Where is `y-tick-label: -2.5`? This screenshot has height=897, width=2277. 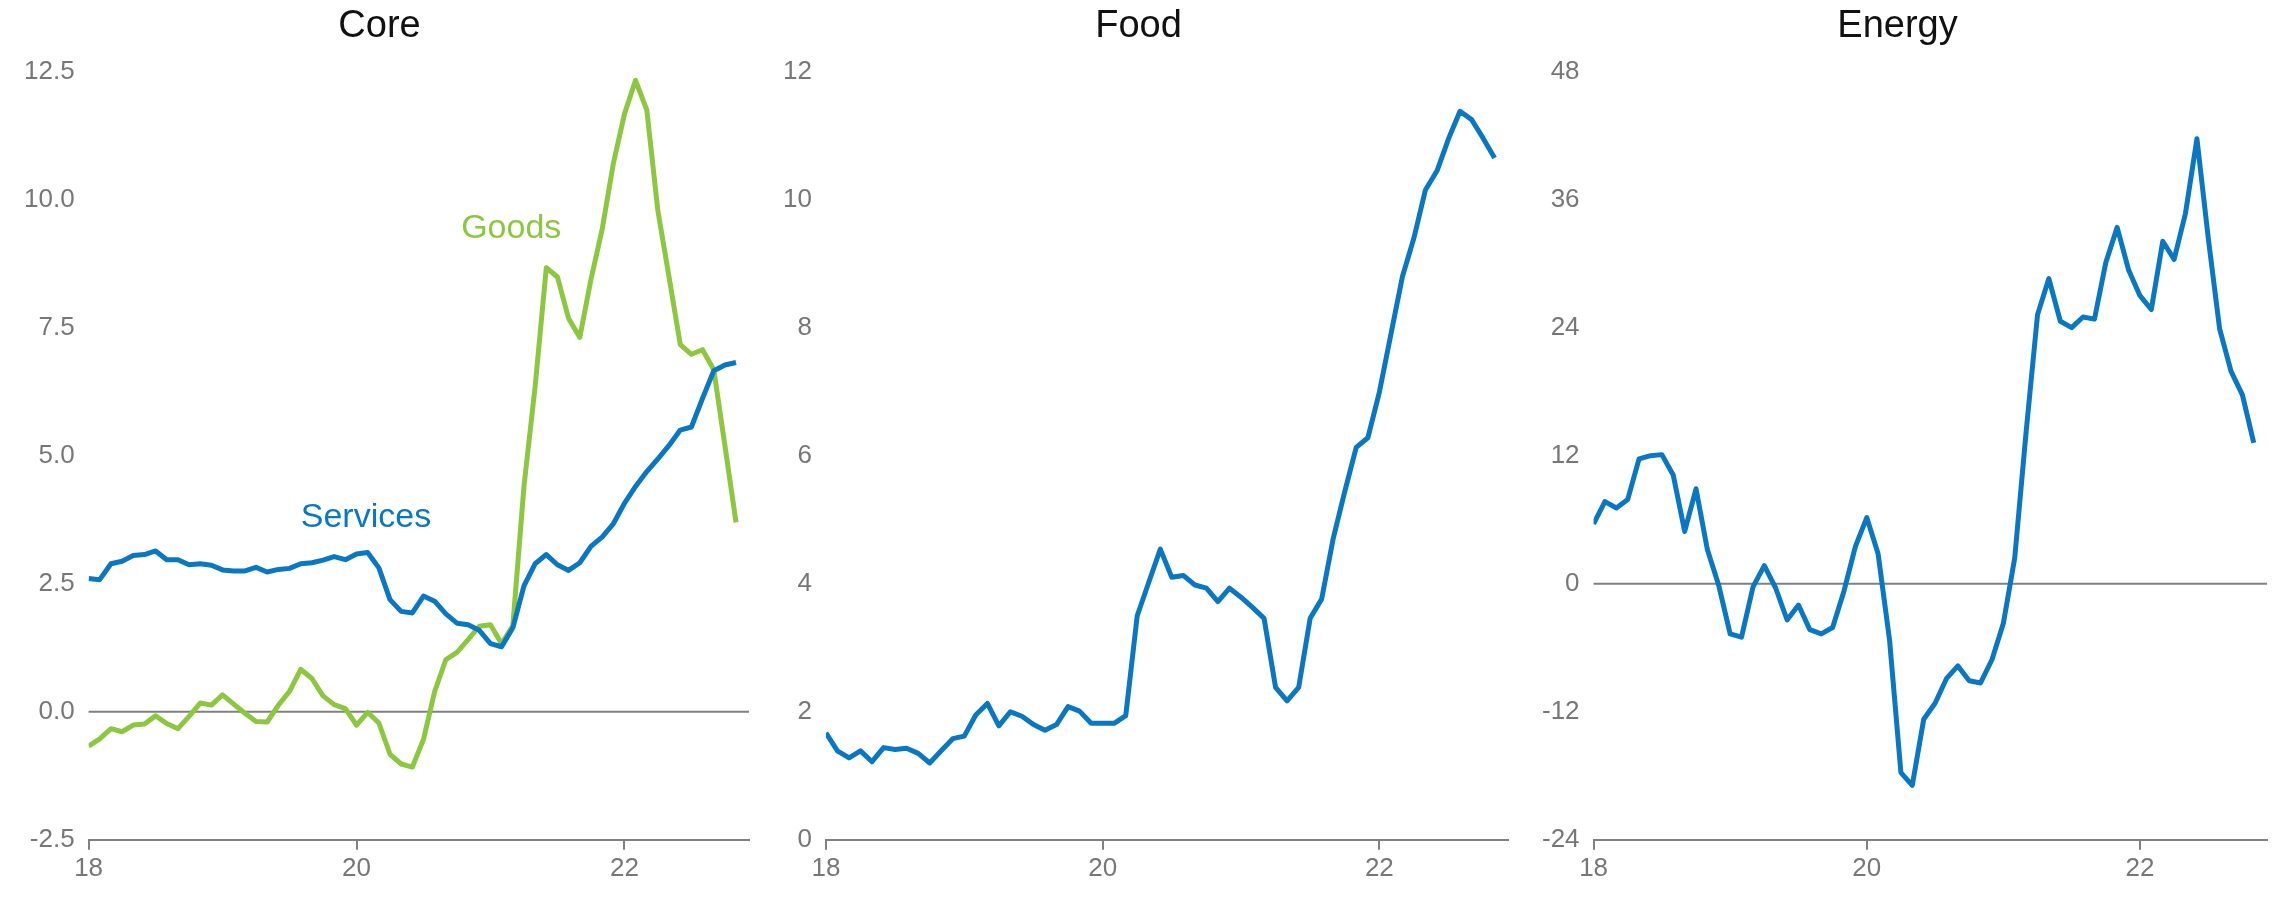
y-tick-label: -2.5 is located at coordinates (52, 837).